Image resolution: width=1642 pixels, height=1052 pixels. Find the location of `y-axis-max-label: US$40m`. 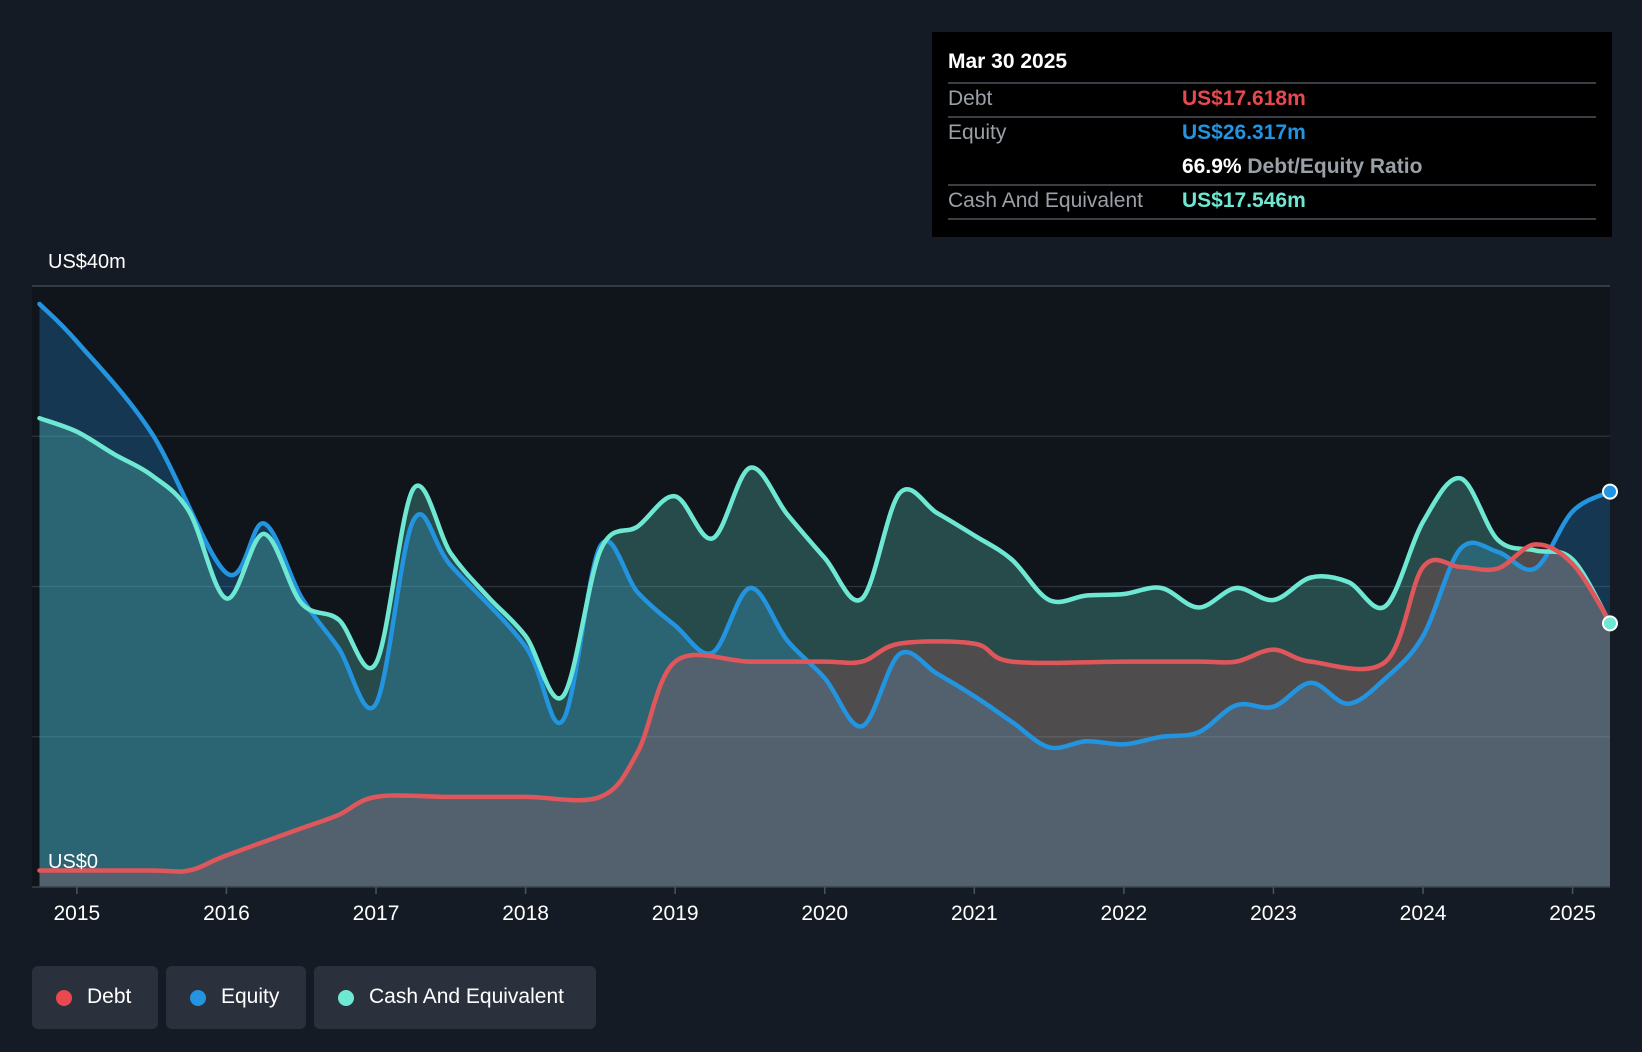

y-axis-max-label: US$40m is located at coordinates (87, 262).